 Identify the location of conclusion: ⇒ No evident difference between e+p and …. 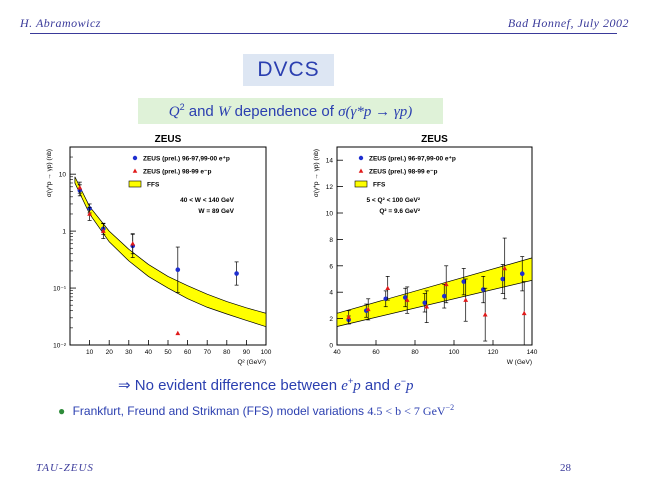
(266, 385).